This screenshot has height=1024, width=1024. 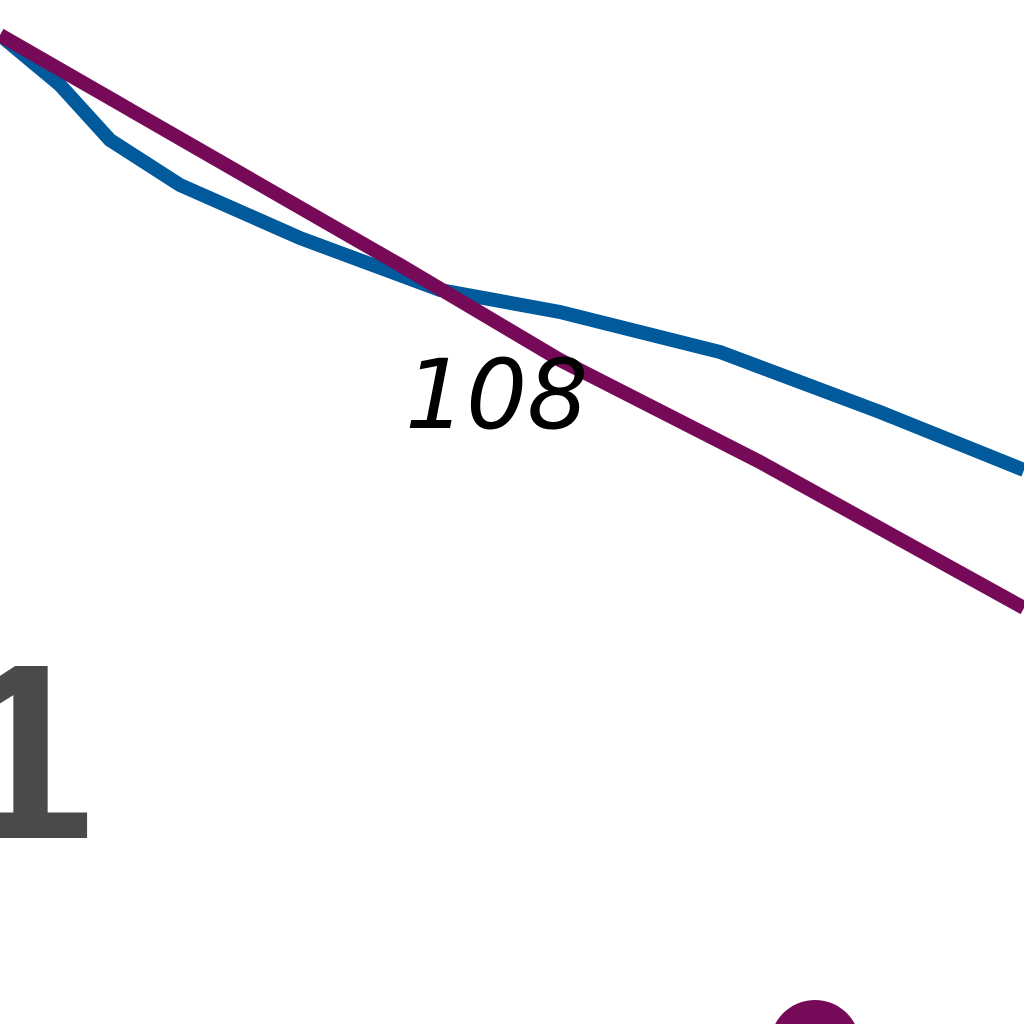 I want to click on marker-label: 1, so click(x=47, y=751).